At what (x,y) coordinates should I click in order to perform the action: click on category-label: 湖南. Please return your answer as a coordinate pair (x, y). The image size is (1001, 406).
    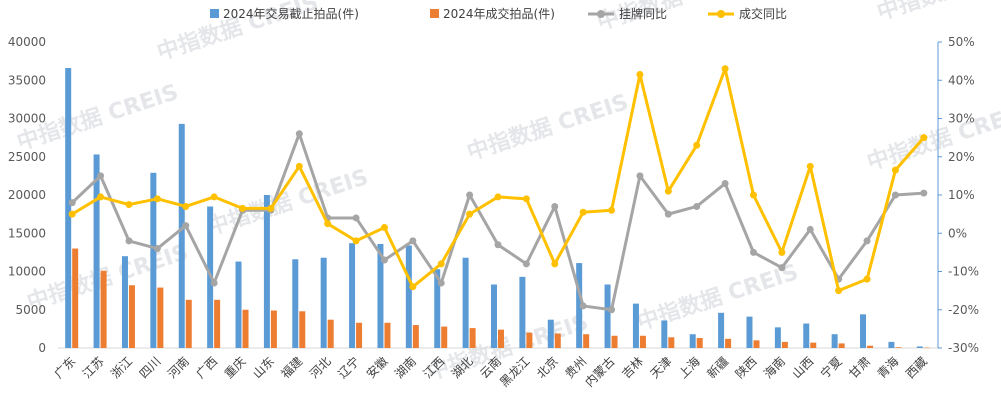
    Looking at the image, I should click on (405, 368).